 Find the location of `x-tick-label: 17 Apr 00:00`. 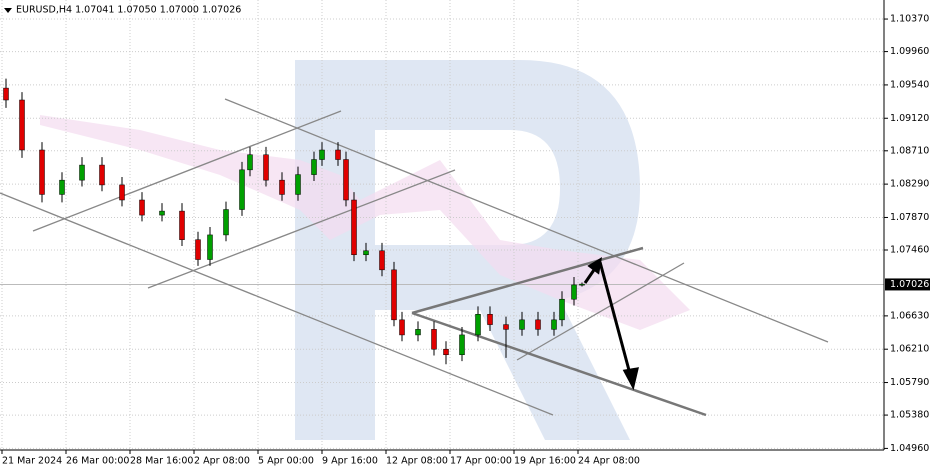

x-tick-label: 17 Apr 00:00 is located at coordinates (481, 461).